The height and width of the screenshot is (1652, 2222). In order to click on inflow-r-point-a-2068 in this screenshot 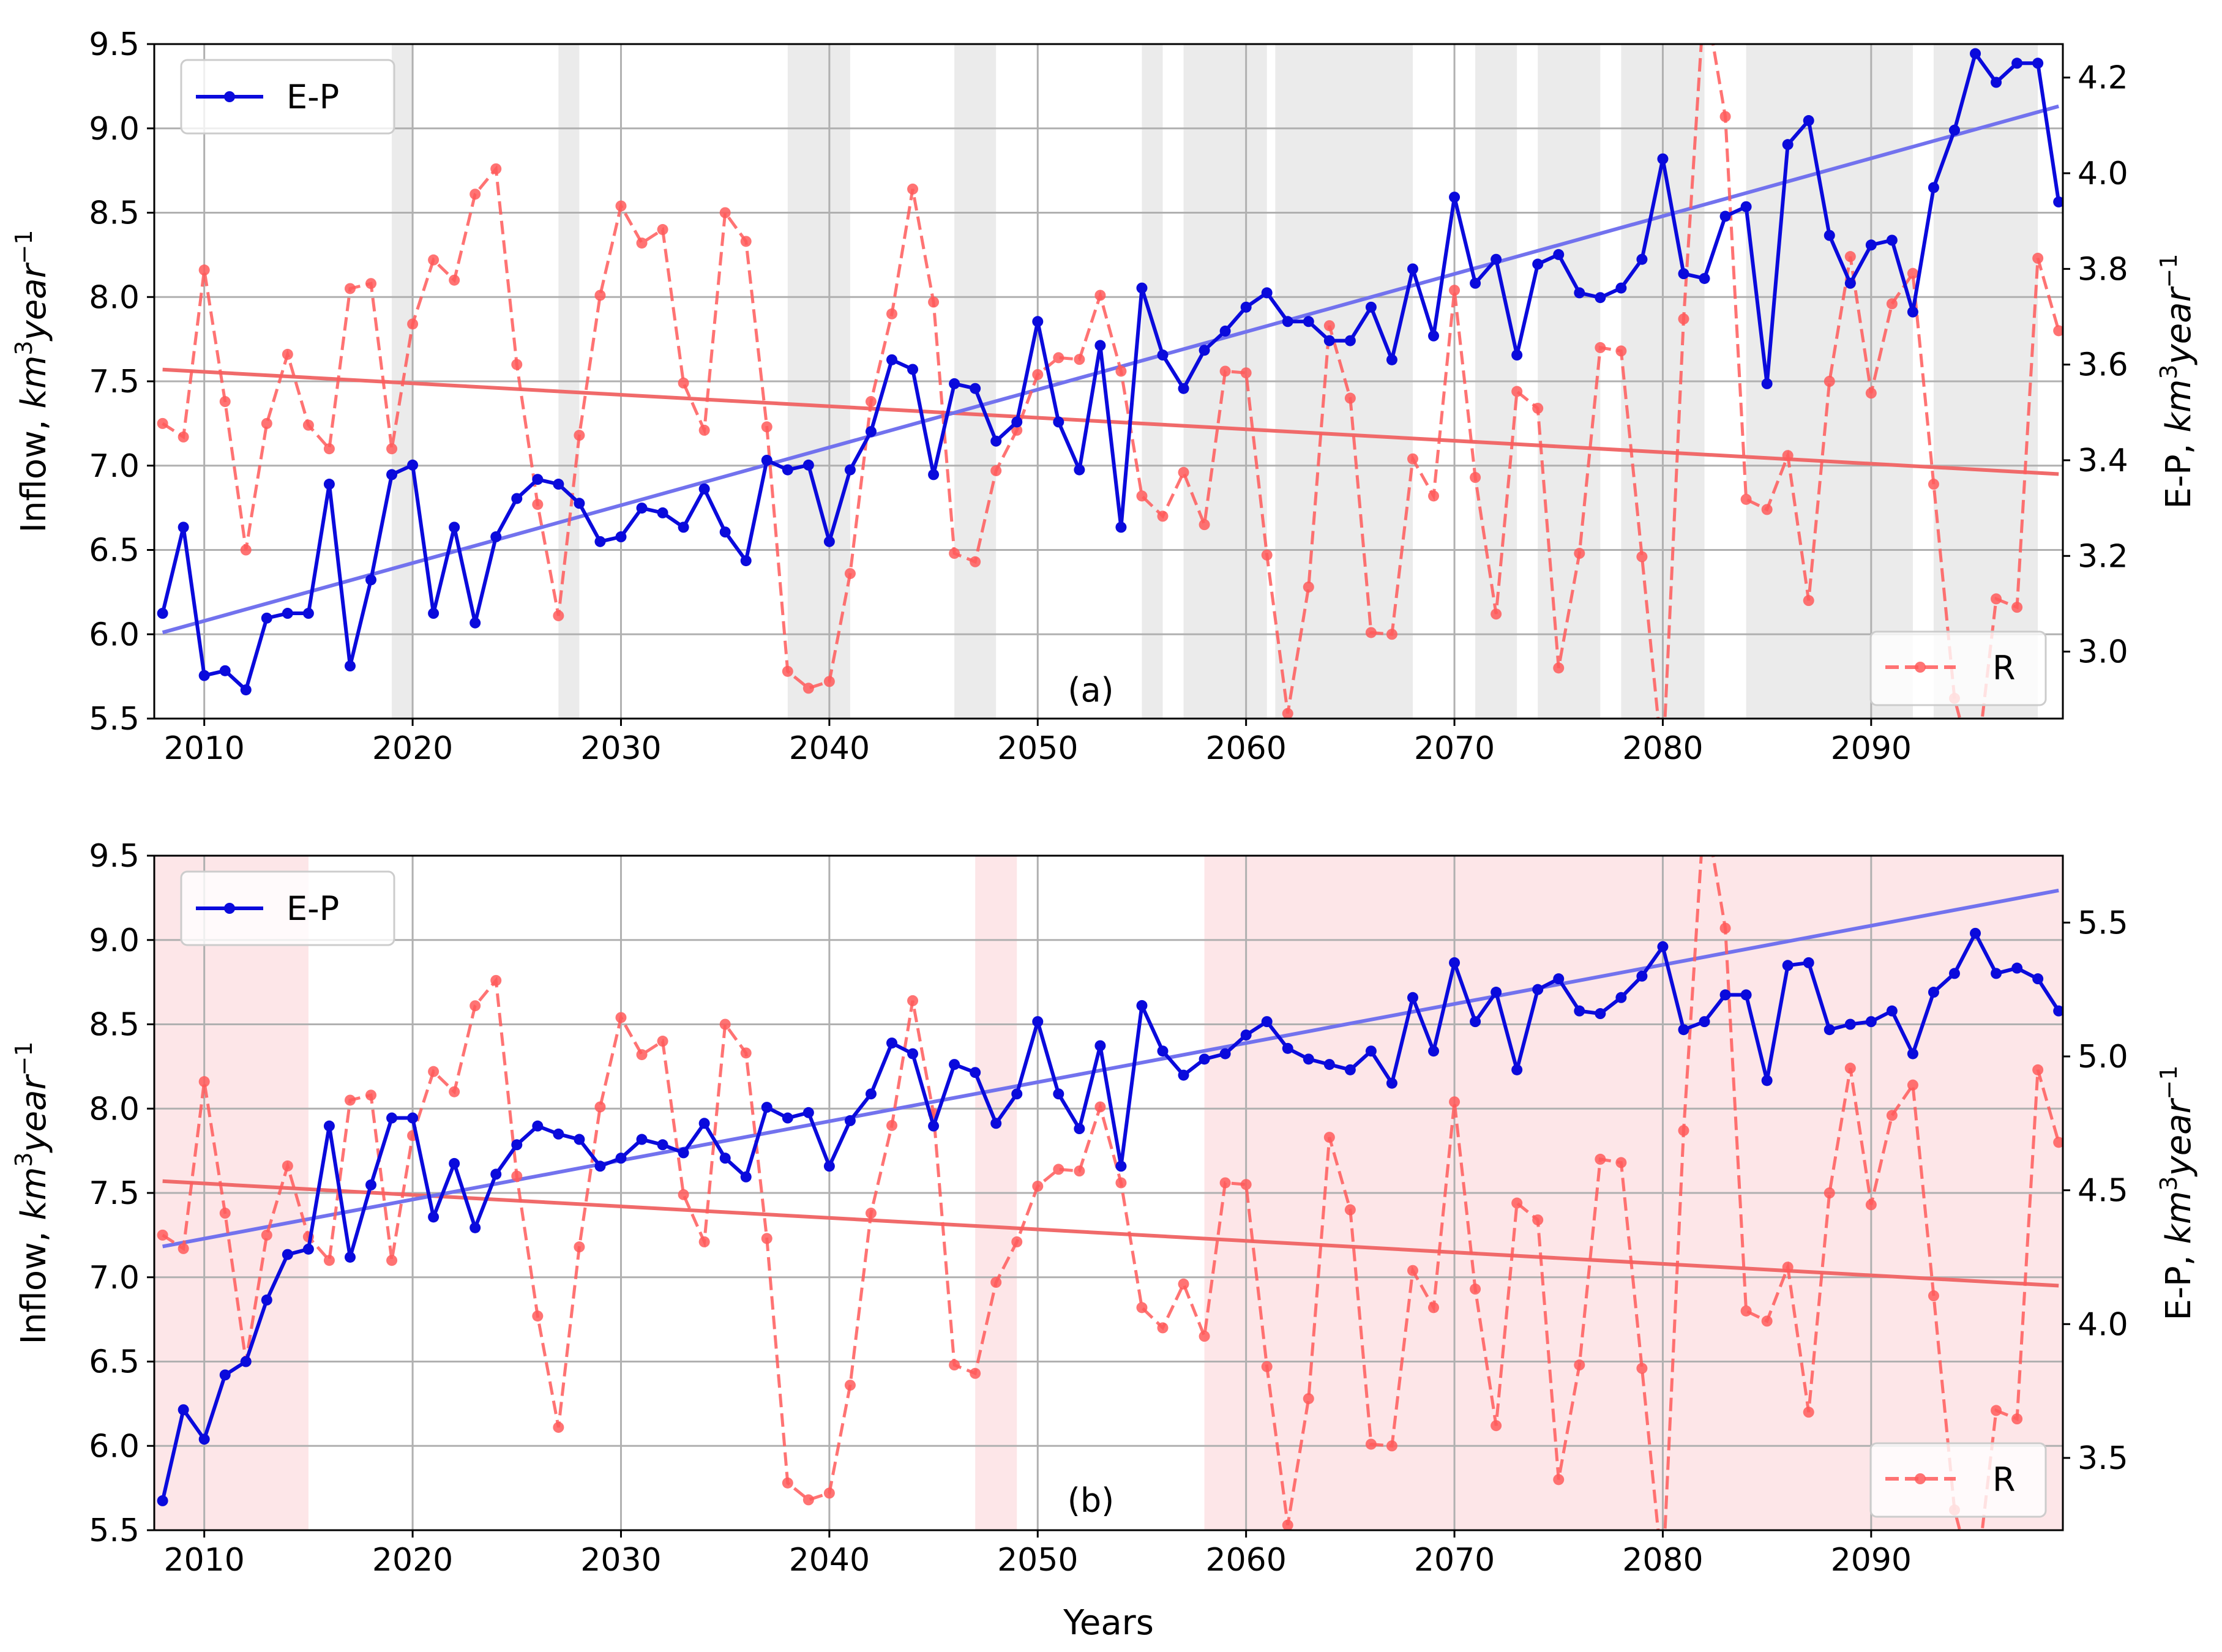, I will do `click(1412, 459)`.